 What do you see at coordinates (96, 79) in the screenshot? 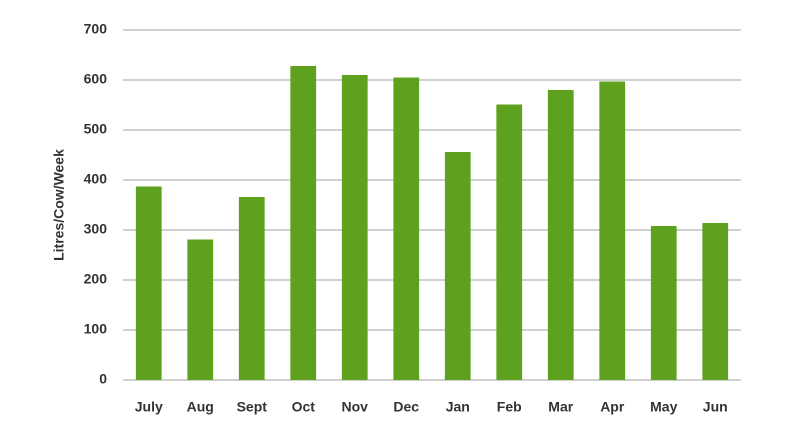
I see `y-tick-label: 600` at bounding box center [96, 79].